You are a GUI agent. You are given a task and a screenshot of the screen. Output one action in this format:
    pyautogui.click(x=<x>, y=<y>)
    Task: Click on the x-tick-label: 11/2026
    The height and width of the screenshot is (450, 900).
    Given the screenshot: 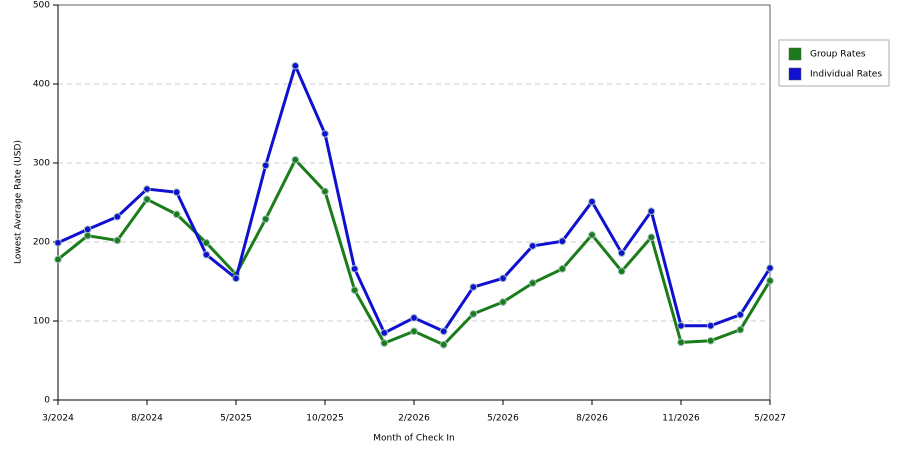 What is the action you would take?
    pyautogui.click(x=681, y=419)
    